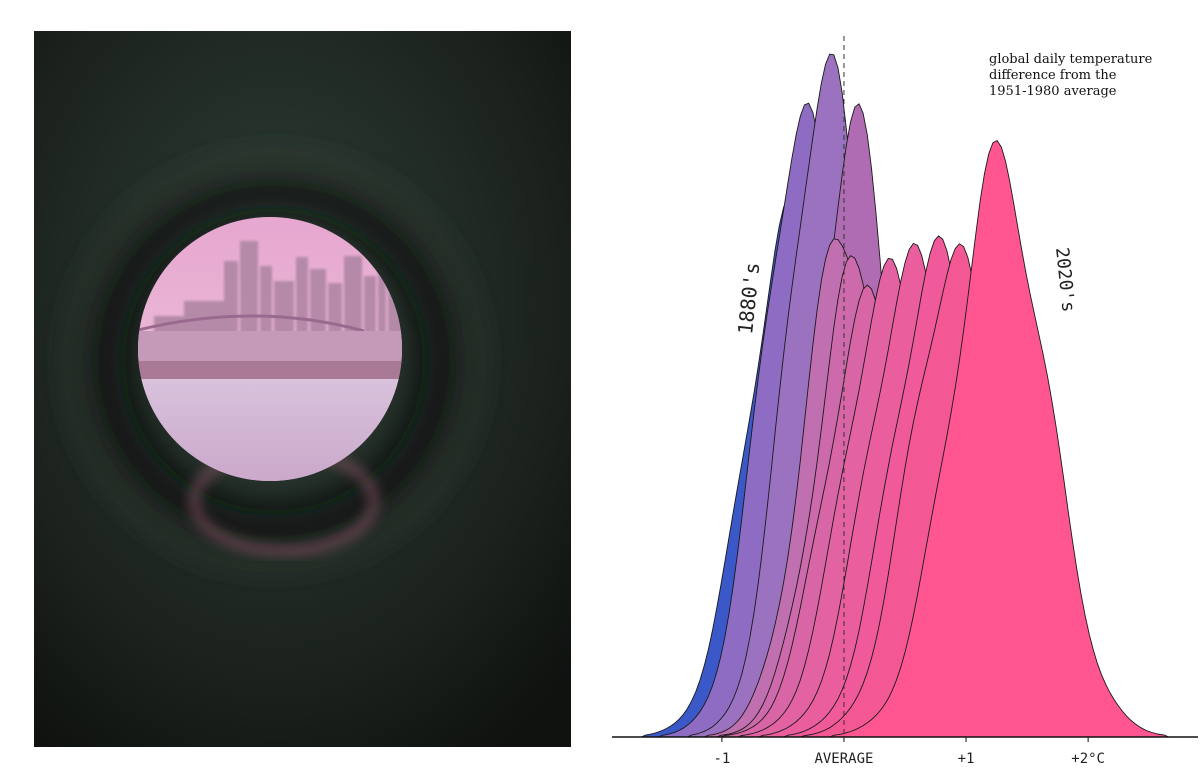 This screenshot has height=776, width=1200. Describe the element at coordinates (721, 759) in the screenshot. I see `x-tick-label-0: -1` at that location.